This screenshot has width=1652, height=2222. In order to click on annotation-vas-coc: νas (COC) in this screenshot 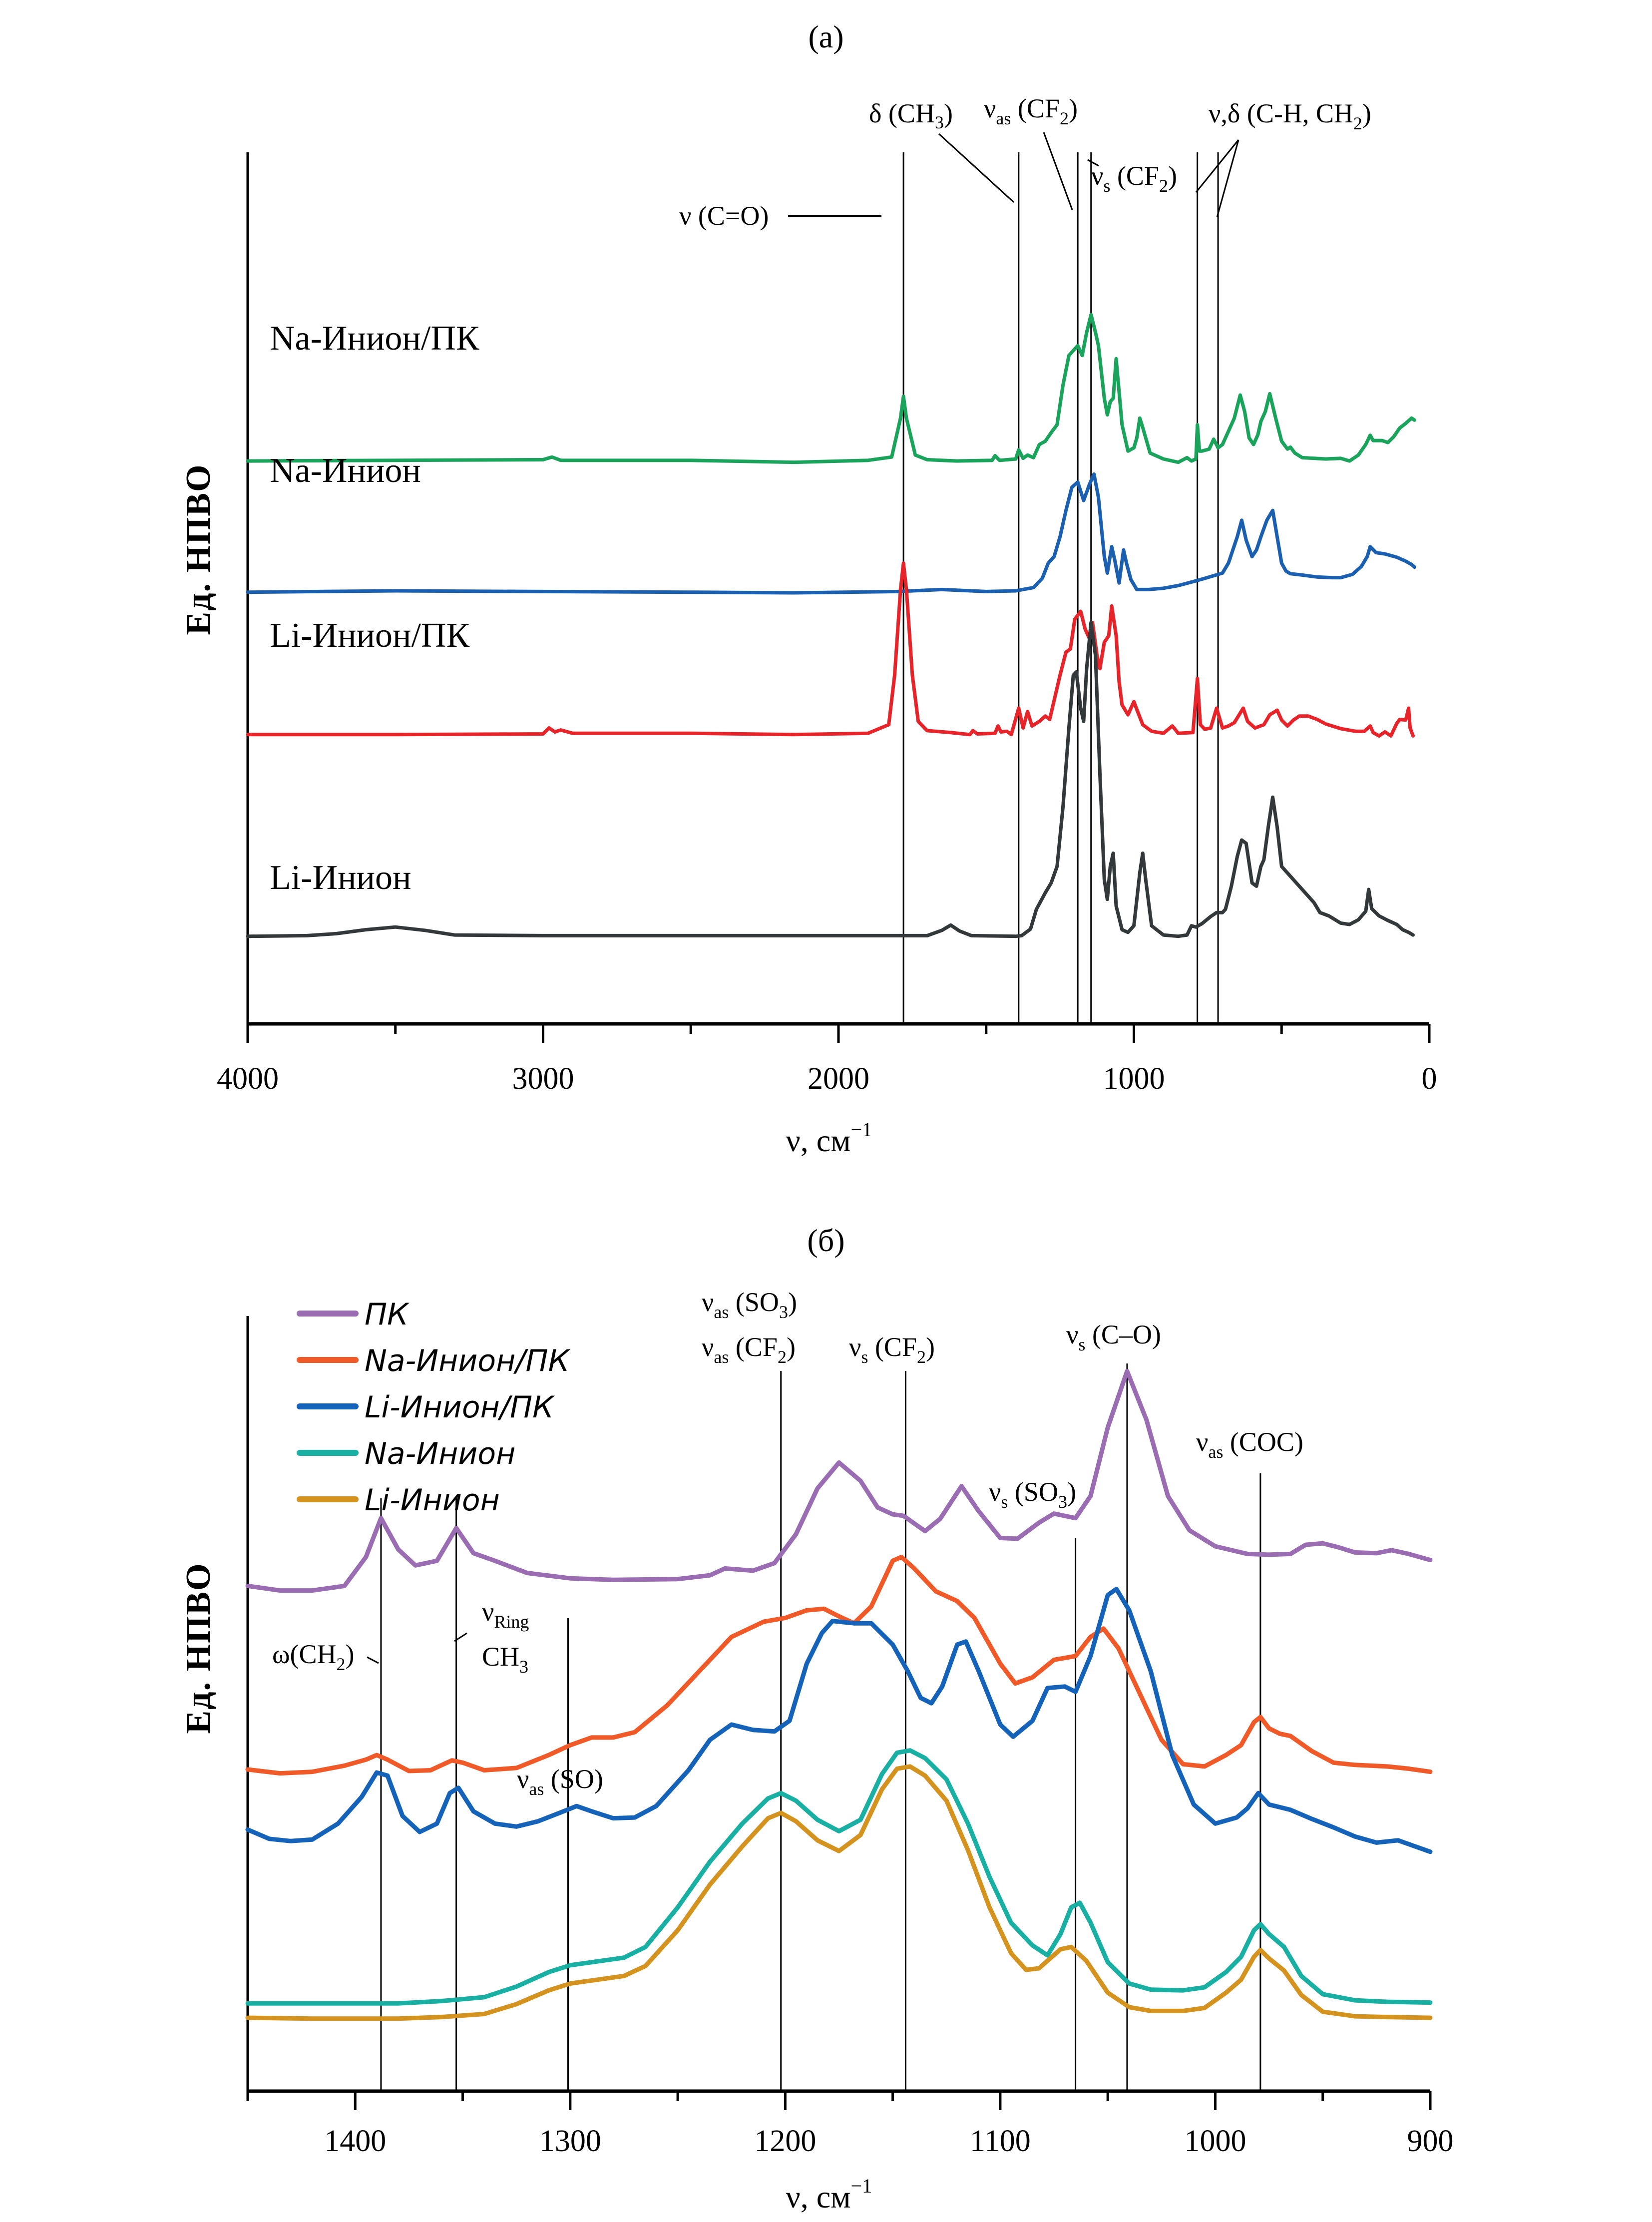, I will do `click(1249, 1444)`.